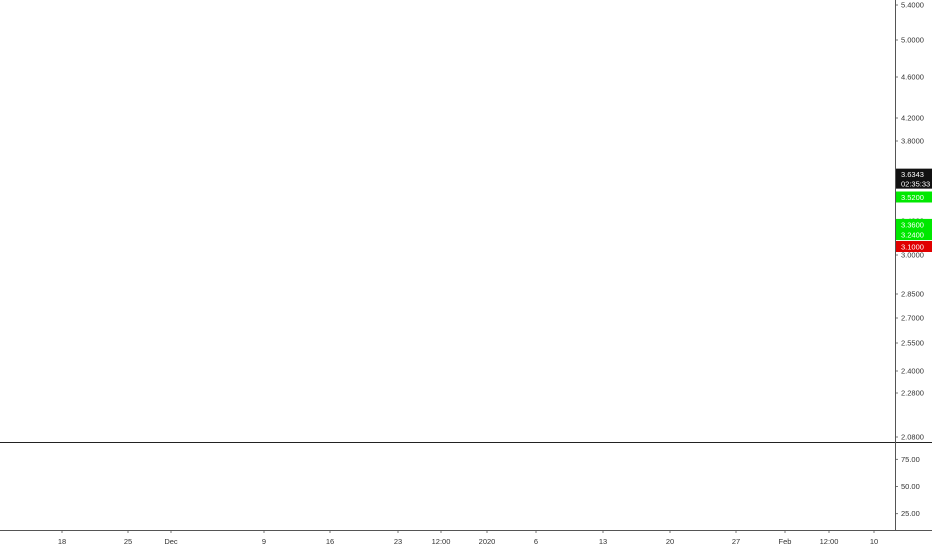  I want to click on time-tick-label: 27, so click(736, 541).